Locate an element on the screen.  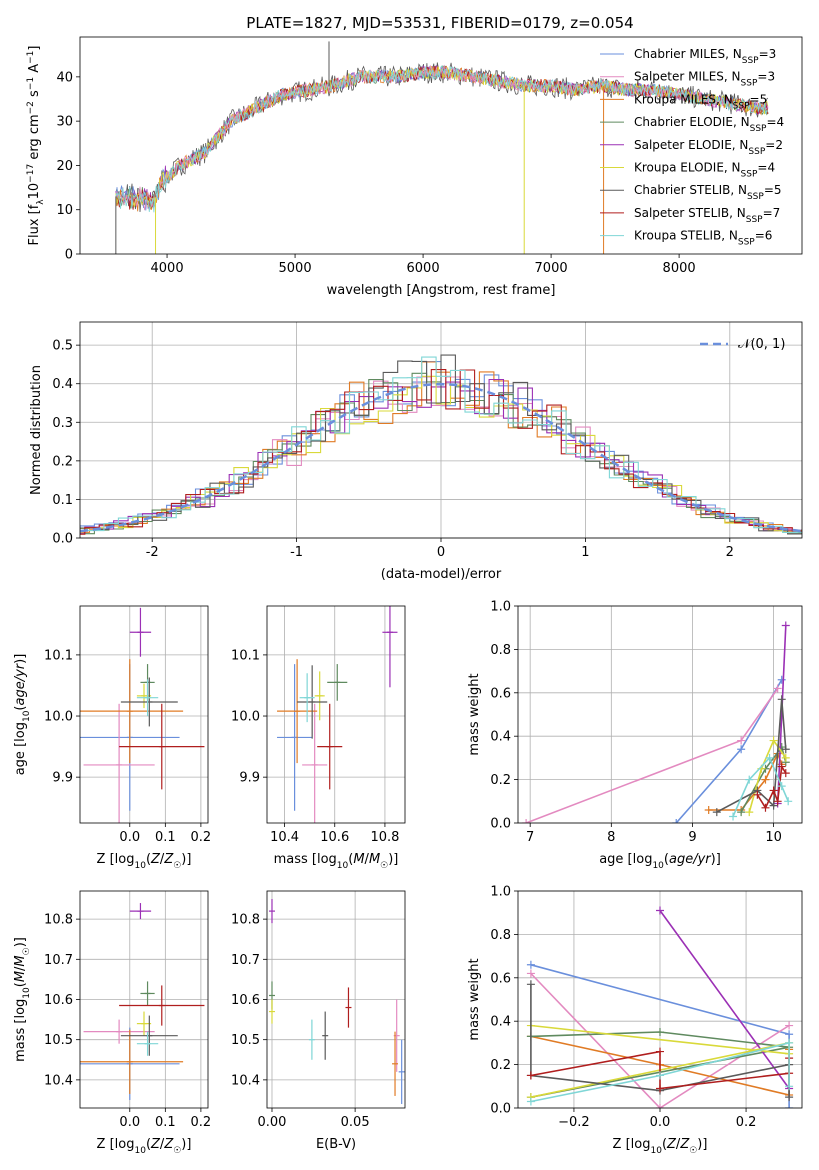
label-part: E(B-V) is located at coordinates (336, 1144).